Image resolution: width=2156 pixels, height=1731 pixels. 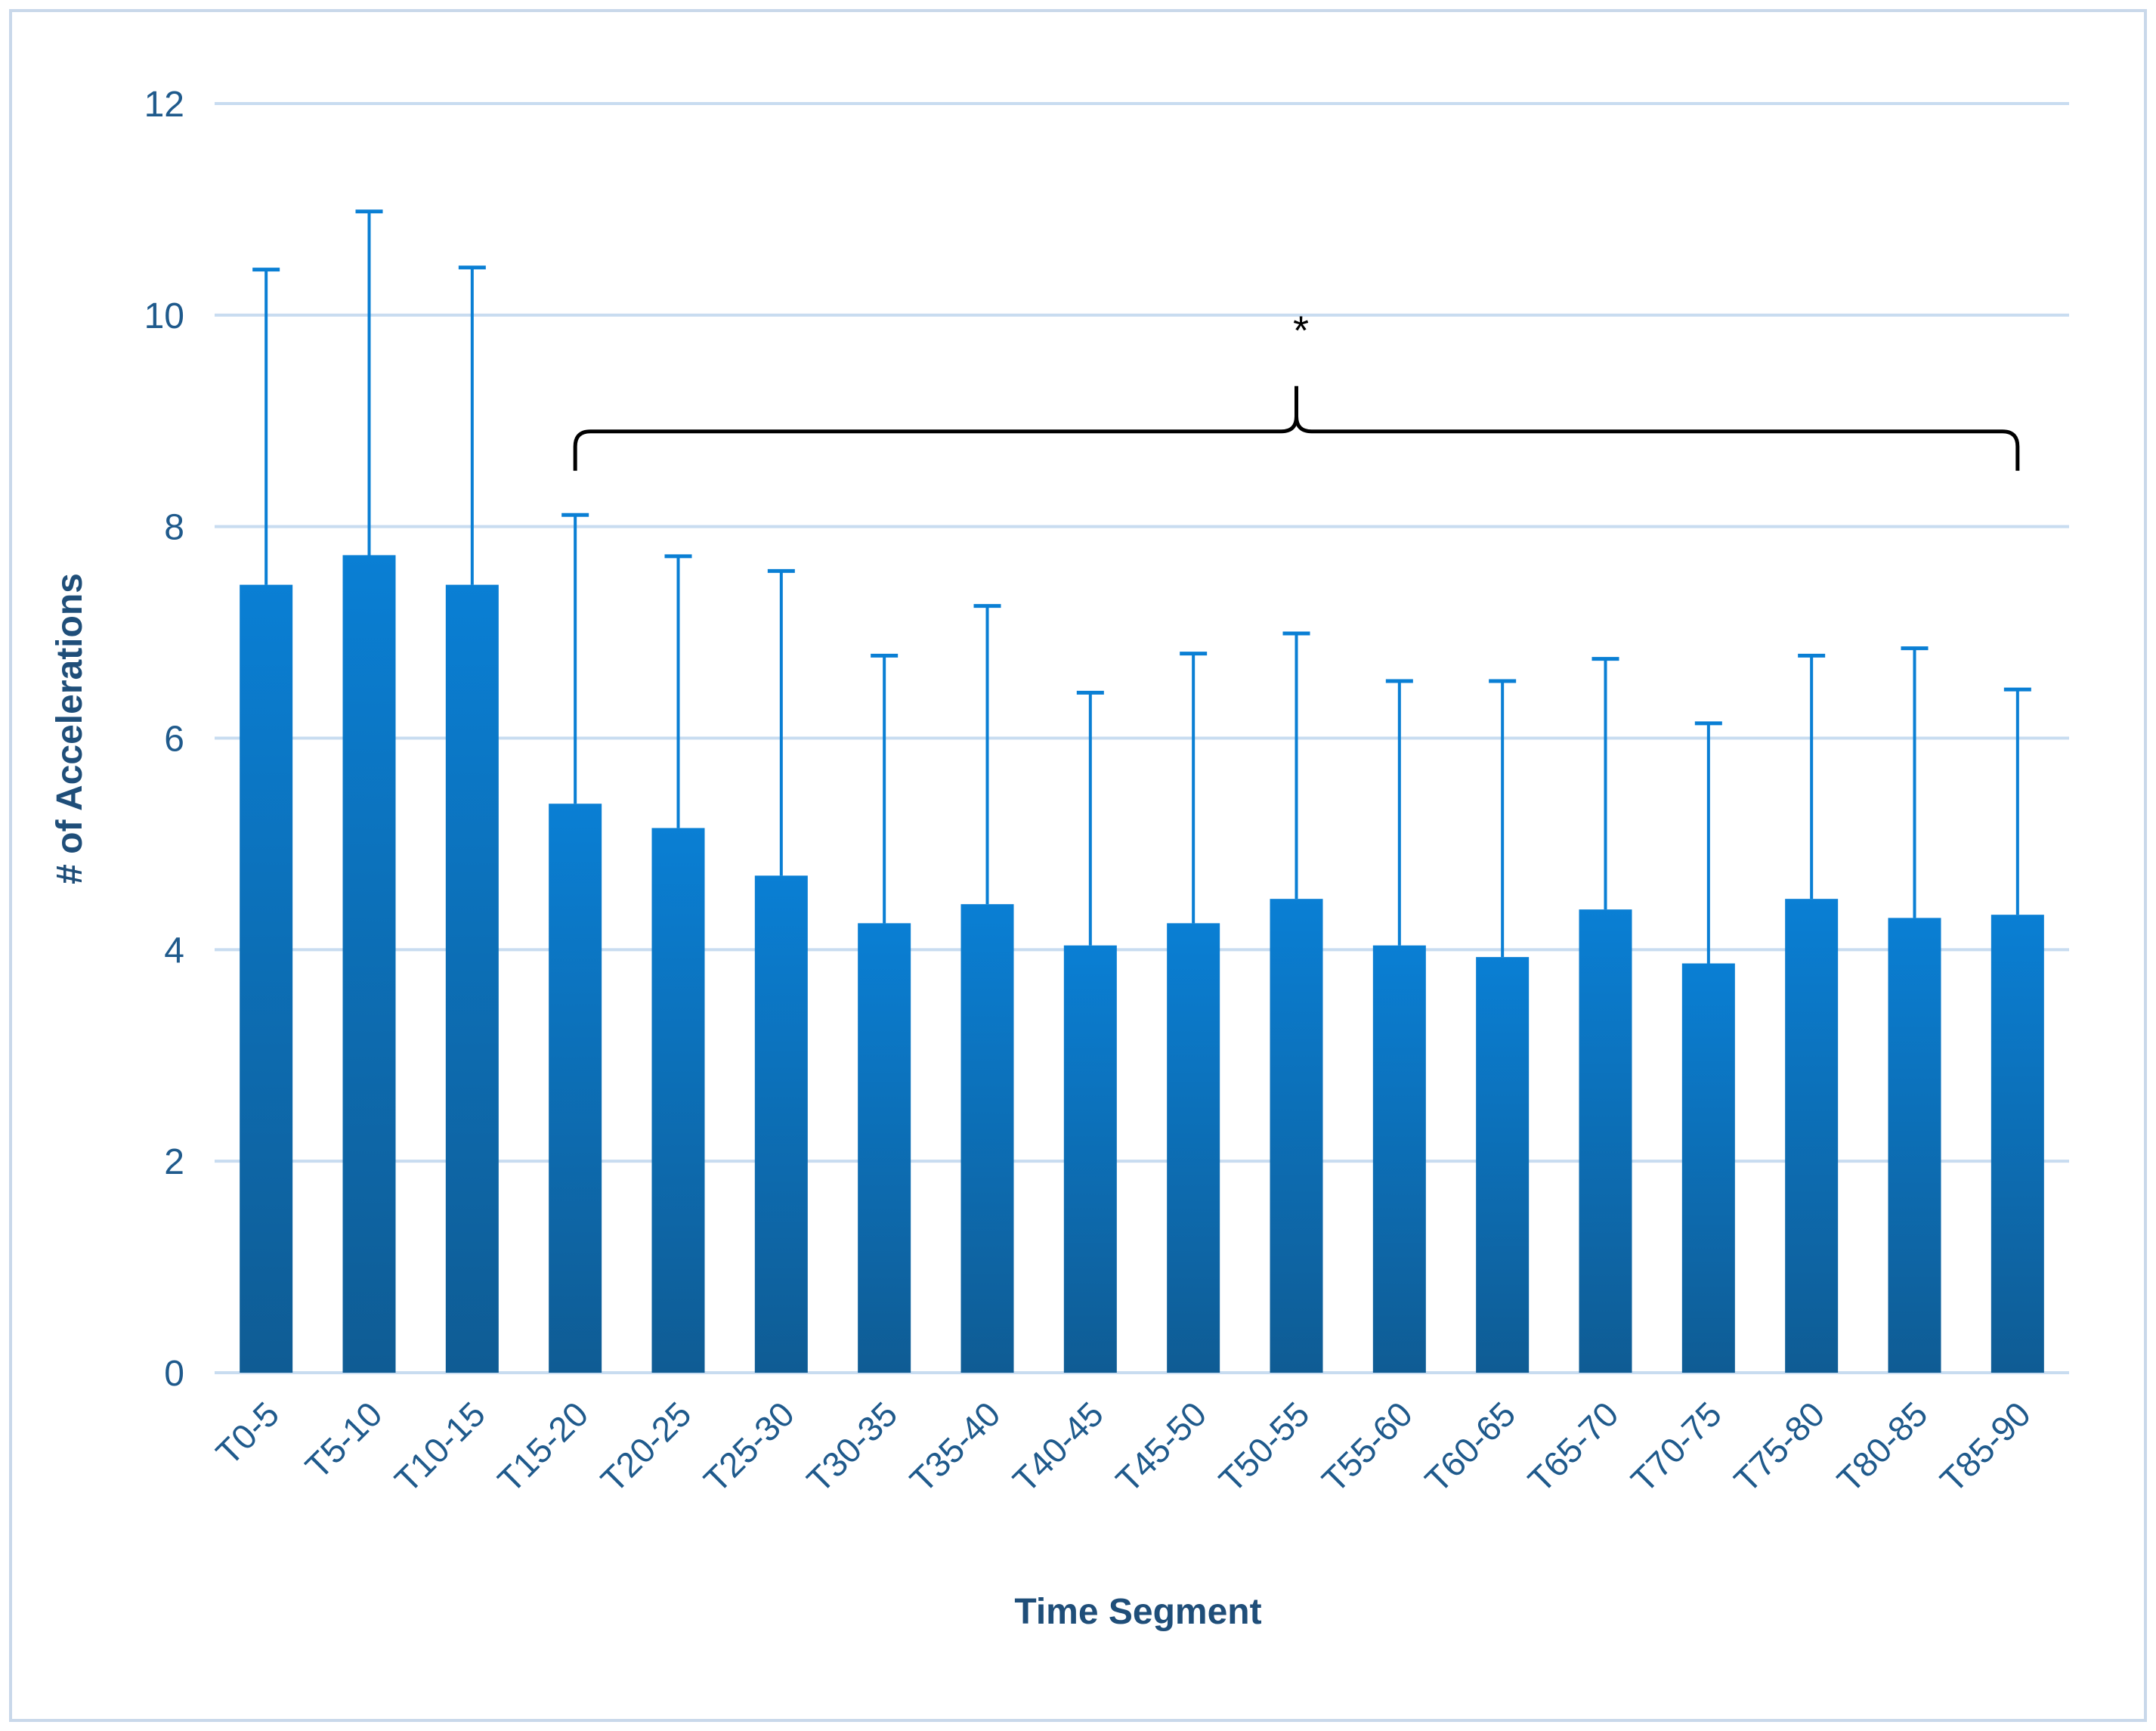 What do you see at coordinates (164, 316) in the screenshot?
I see `y-tick-label: 10` at bounding box center [164, 316].